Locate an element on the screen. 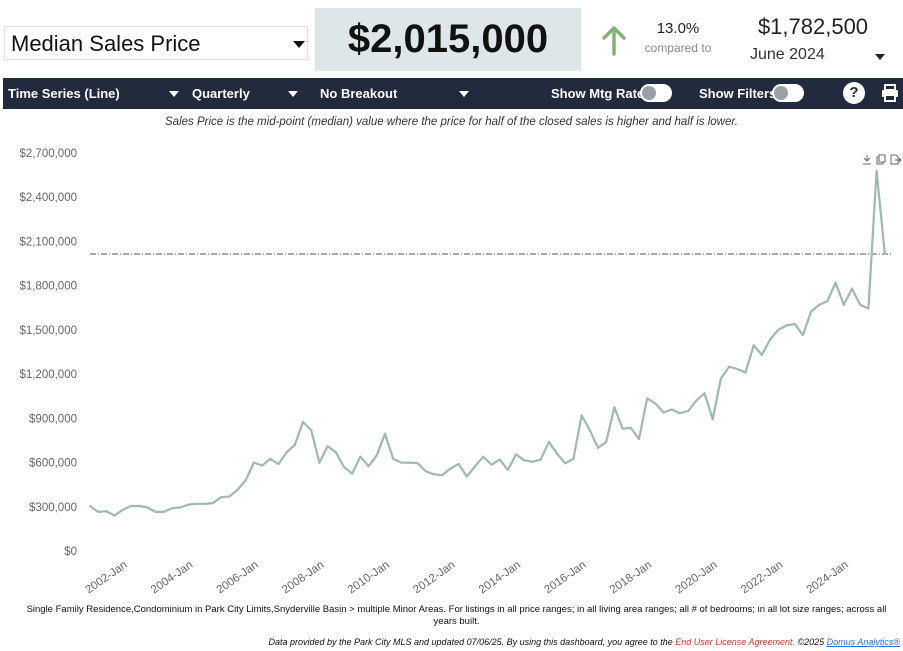 The image size is (903, 651). x-tick-label: 2008-Jan is located at coordinates (303, 577).